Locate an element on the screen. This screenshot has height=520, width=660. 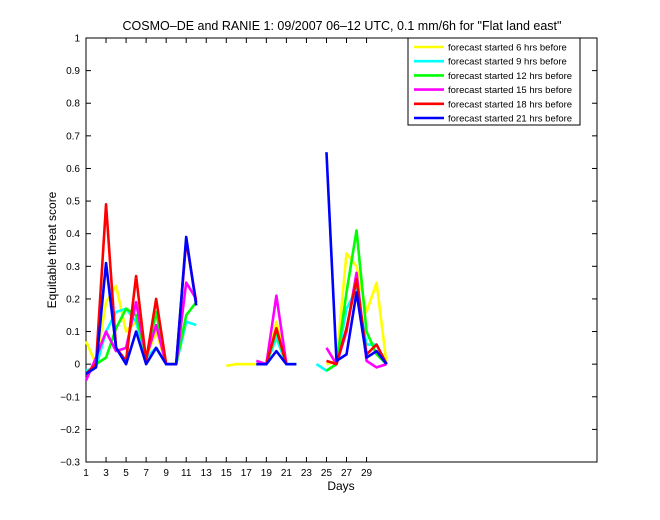
y-tick-label: 0.9 is located at coordinates (73, 71).